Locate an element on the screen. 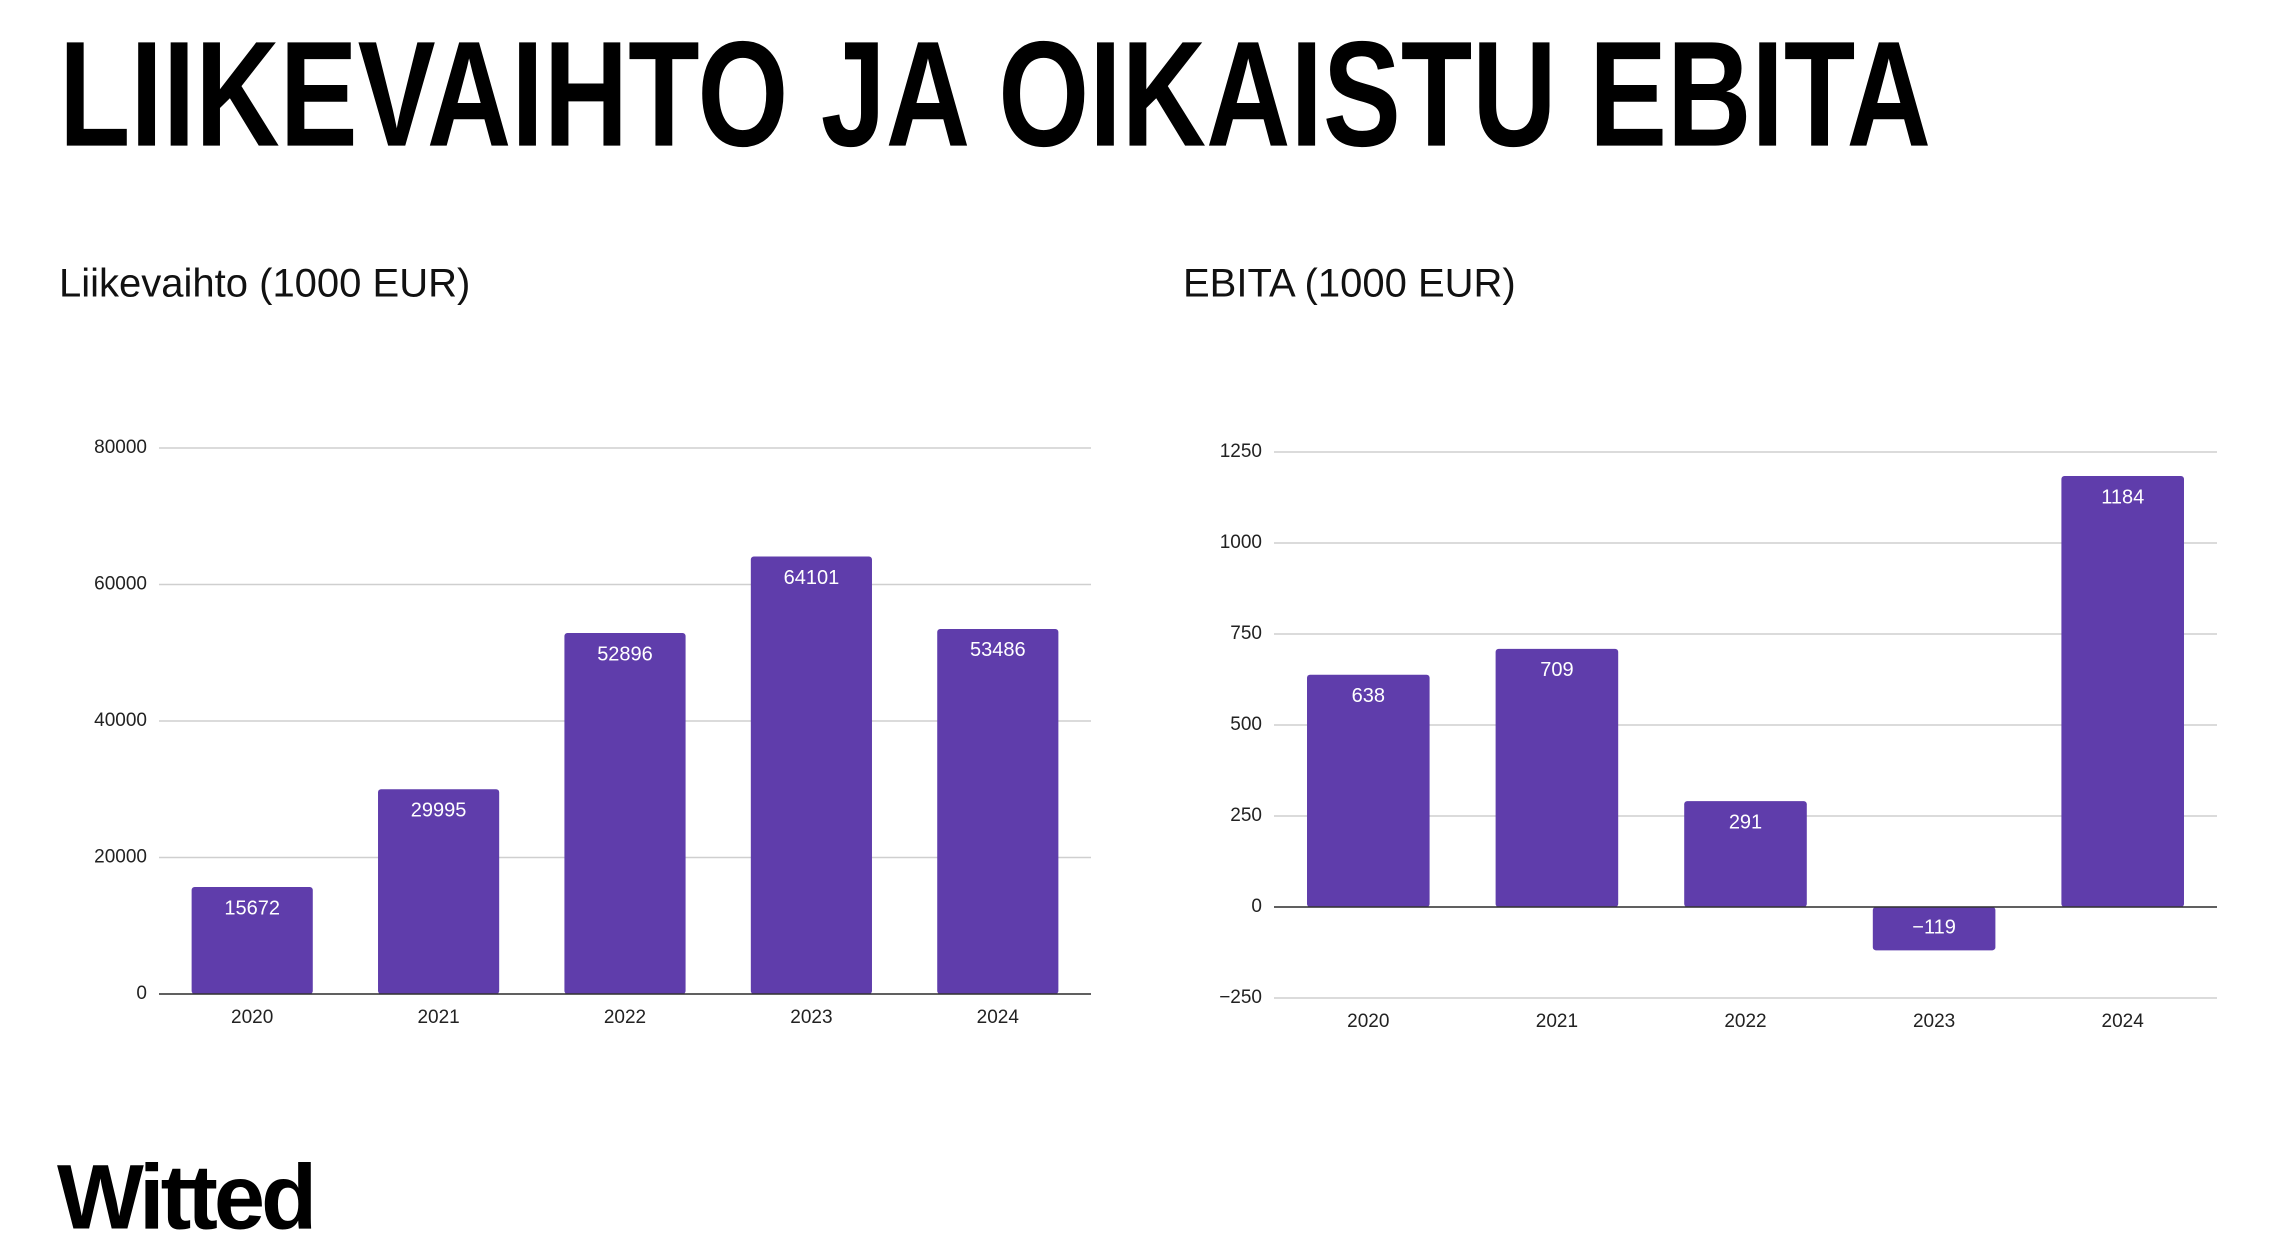  y-tick-label: 20000 is located at coordinates (120, 857).